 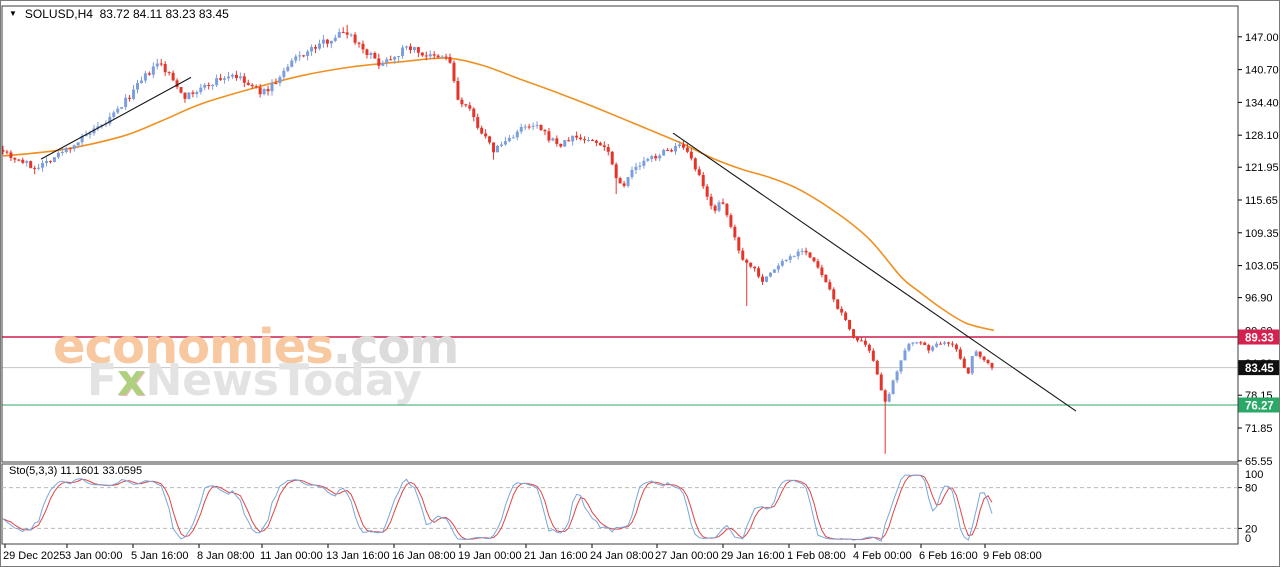 I want to click on price-axis-label: 115.65, so click(x=1261, y=201).